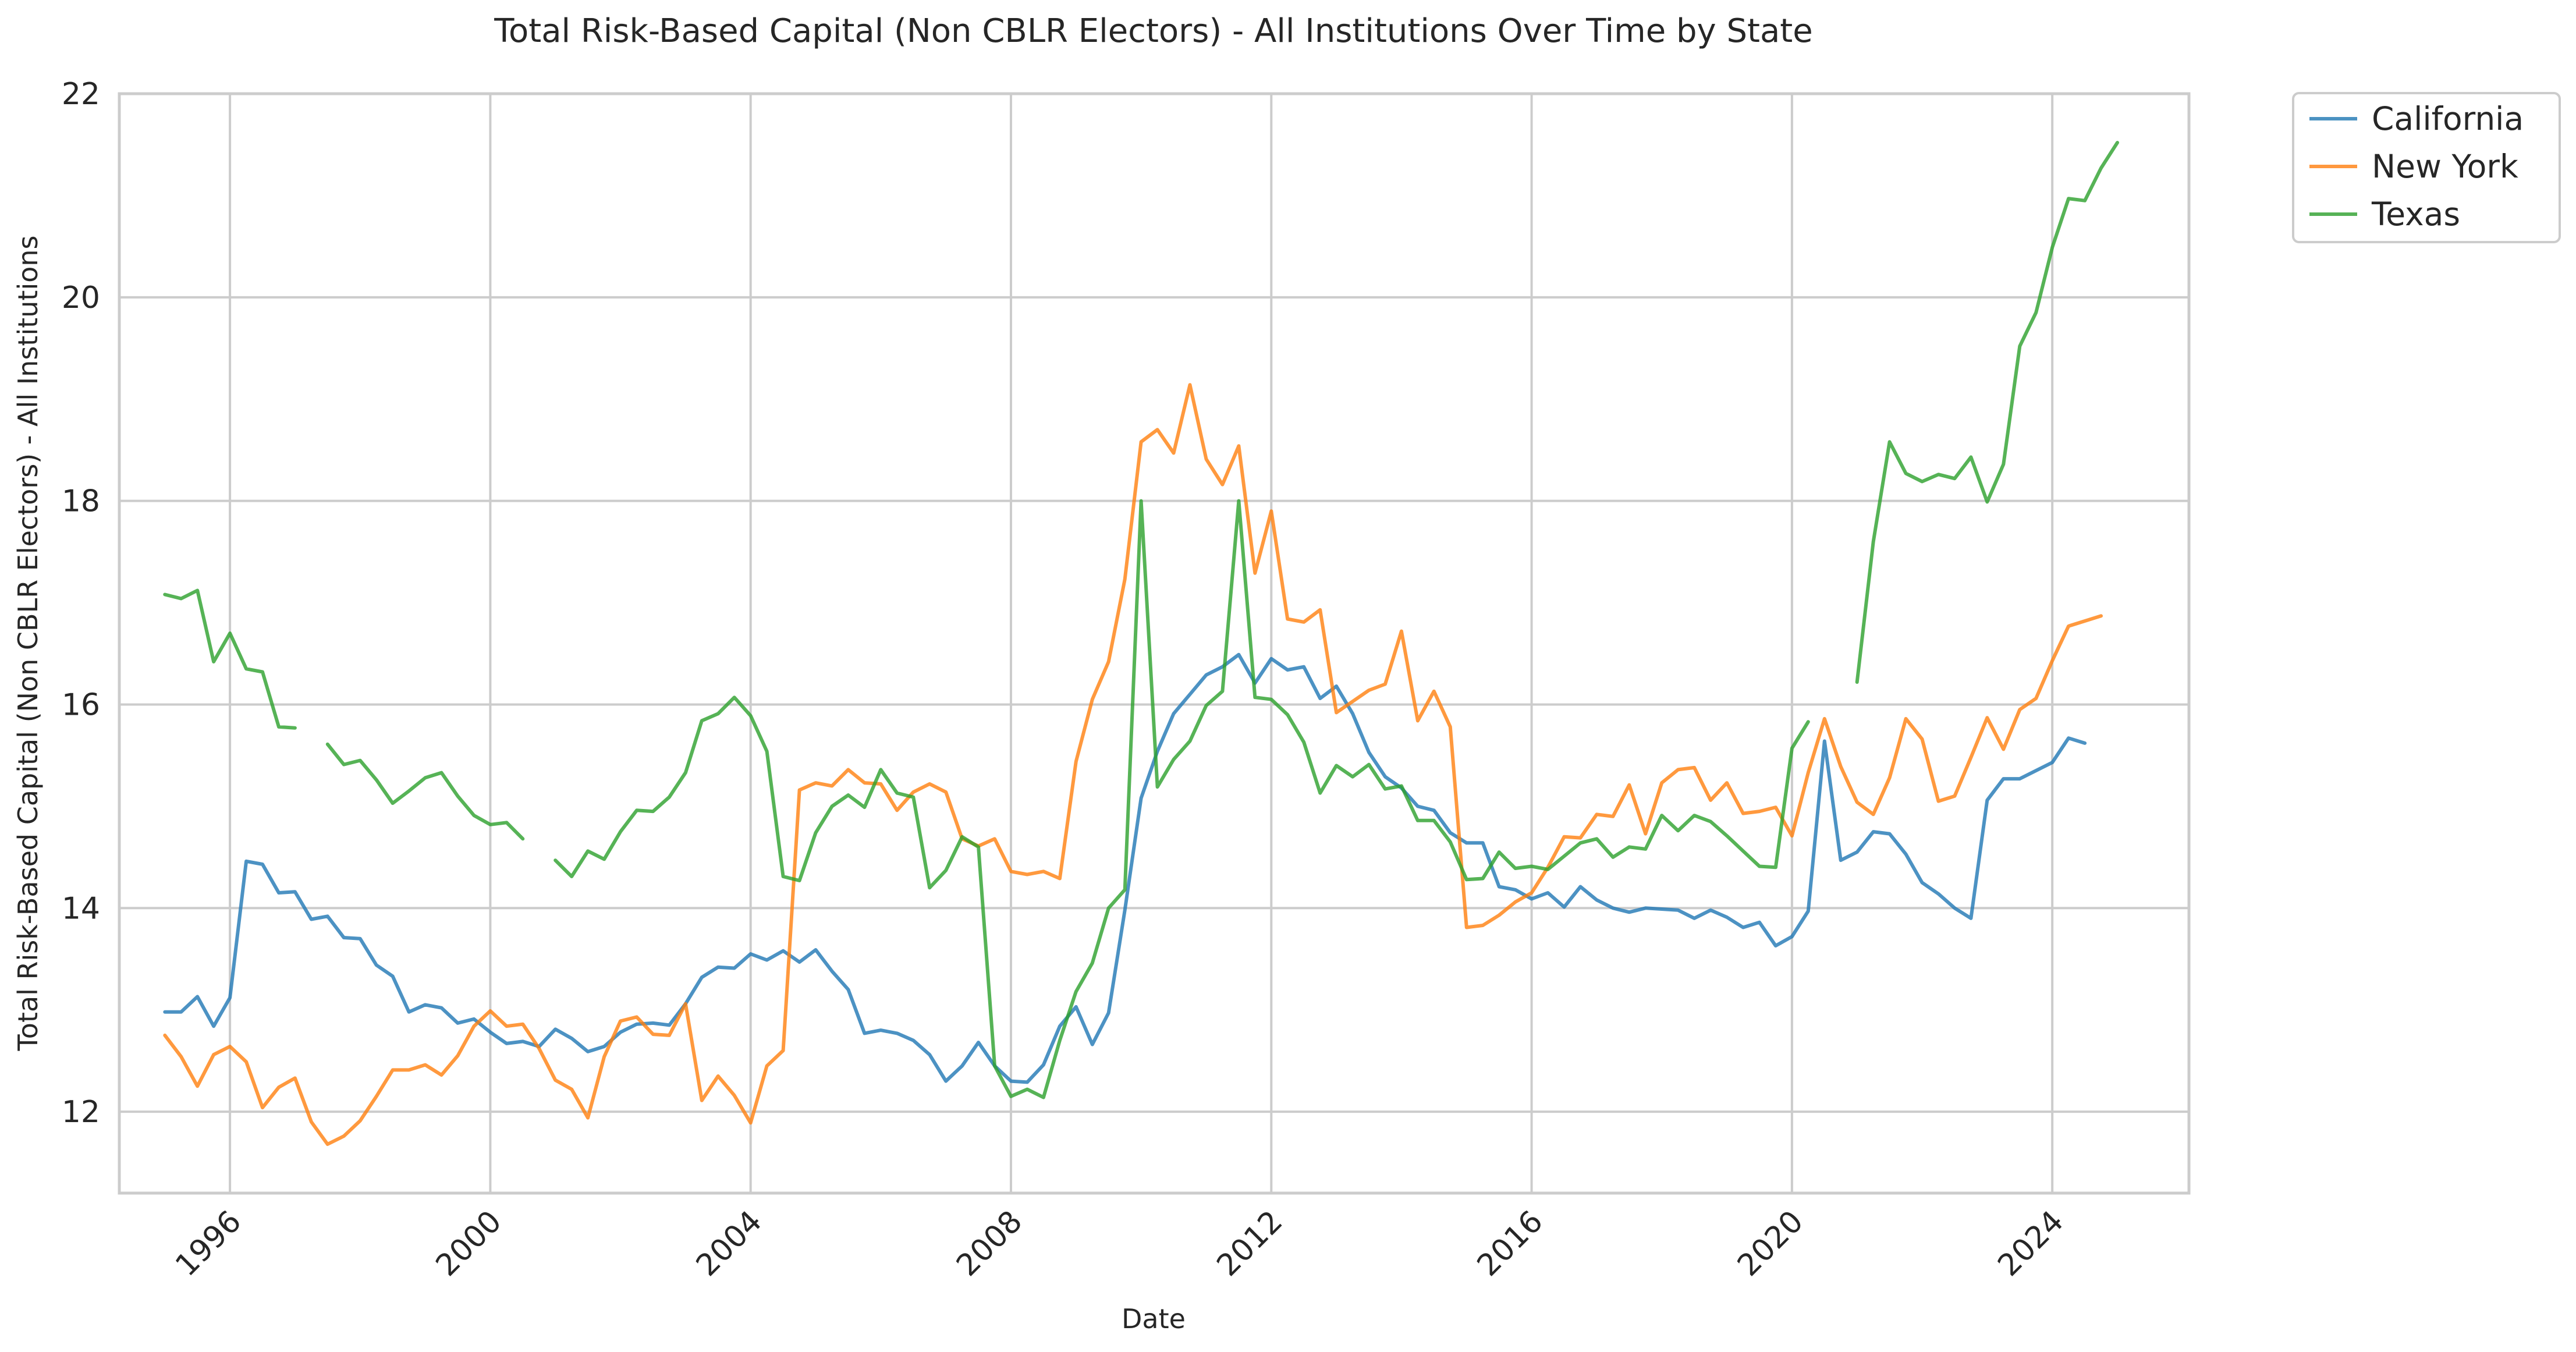  What do you see at coordinates (730, 1243) in the screenshot?
I see `x-tick-label: 2004` at bounding box center [730, 1243].